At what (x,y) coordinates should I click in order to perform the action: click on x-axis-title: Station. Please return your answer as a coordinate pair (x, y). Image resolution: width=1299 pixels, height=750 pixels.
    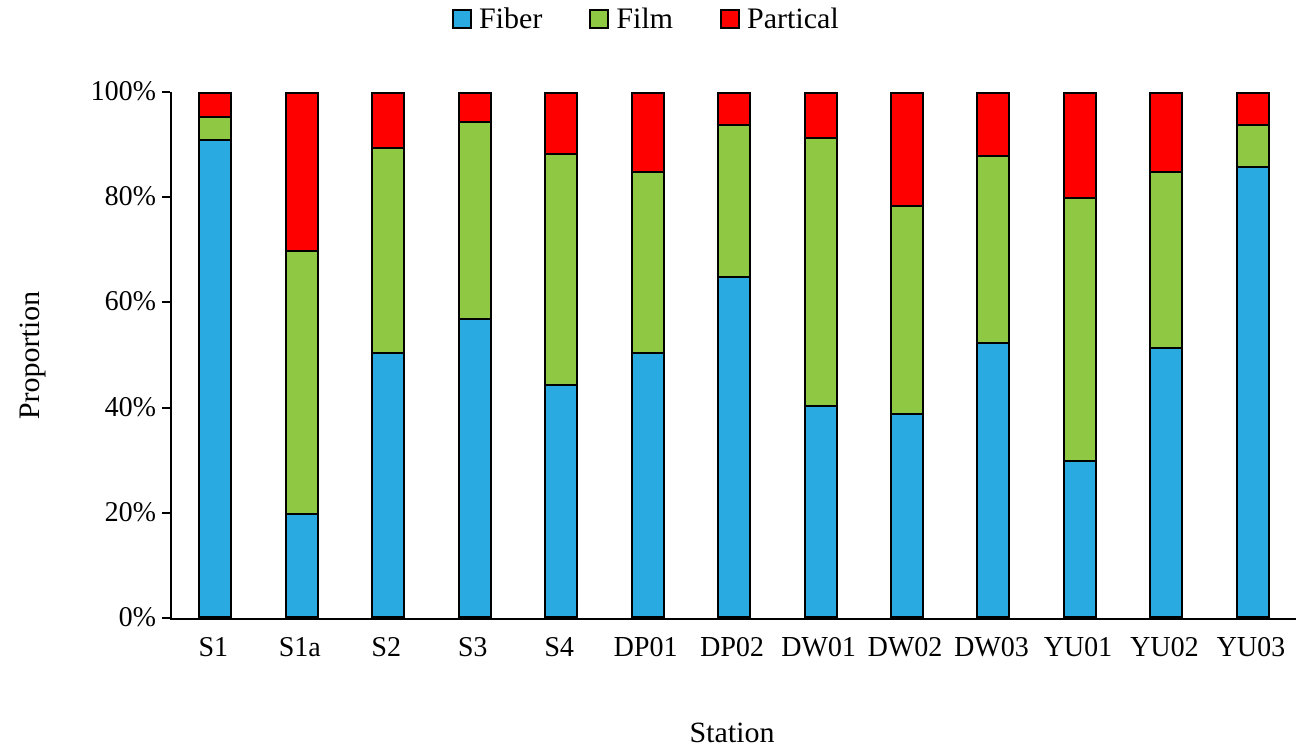
    Looking at the image, I should click on (732, 732).